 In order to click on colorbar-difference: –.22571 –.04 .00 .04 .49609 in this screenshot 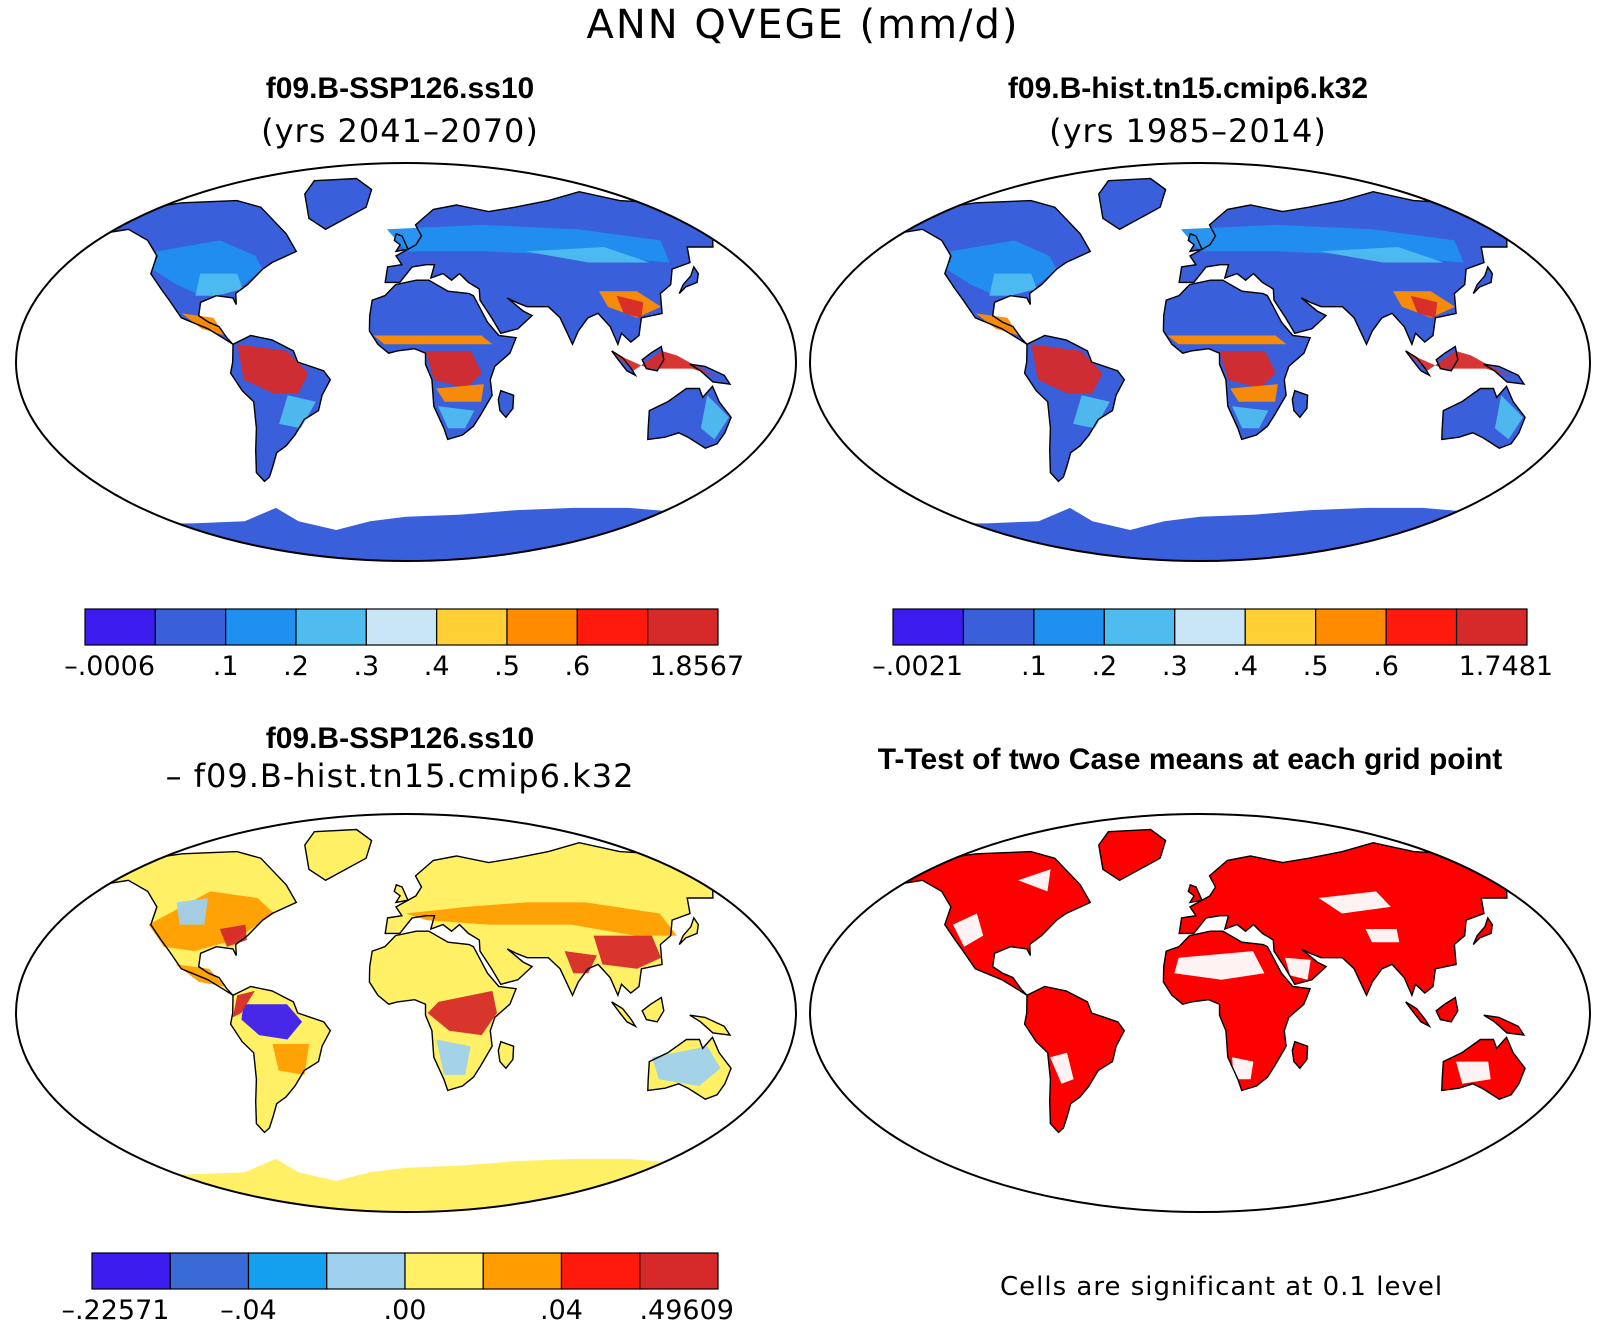, I will do `click(397, 1287)`.